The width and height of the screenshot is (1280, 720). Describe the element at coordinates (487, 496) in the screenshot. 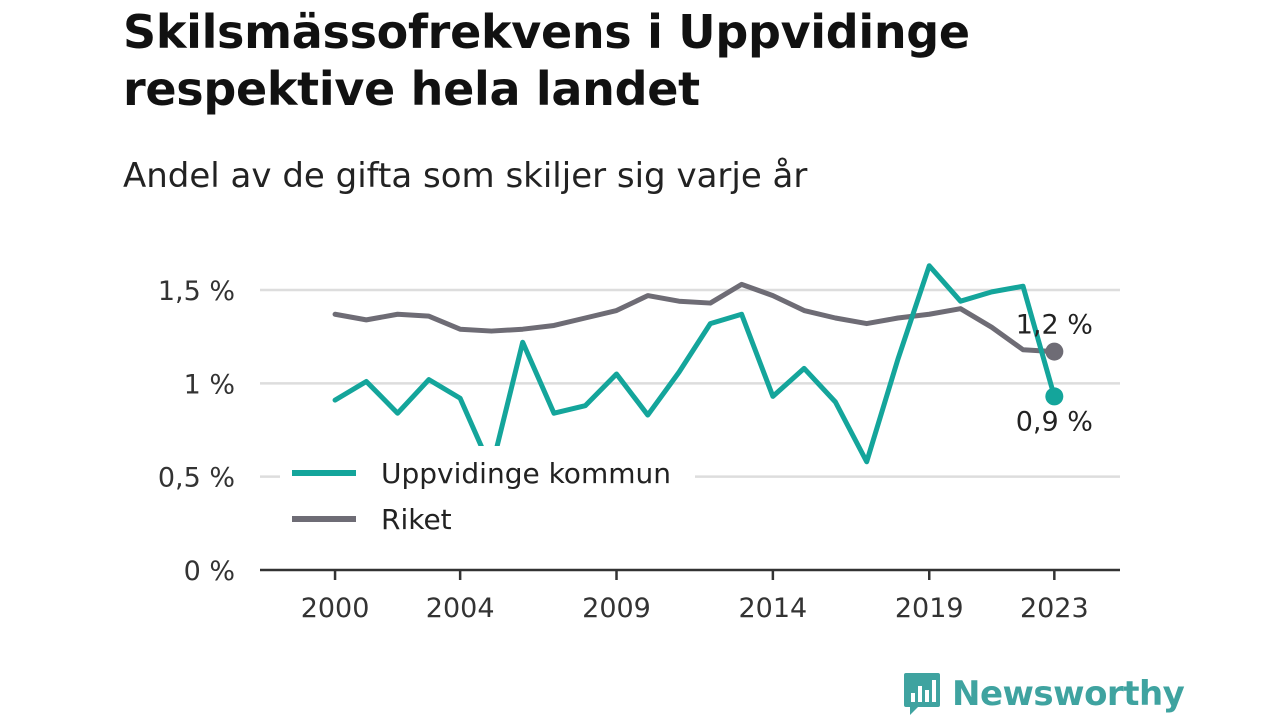

I see `legend-background` at that location.